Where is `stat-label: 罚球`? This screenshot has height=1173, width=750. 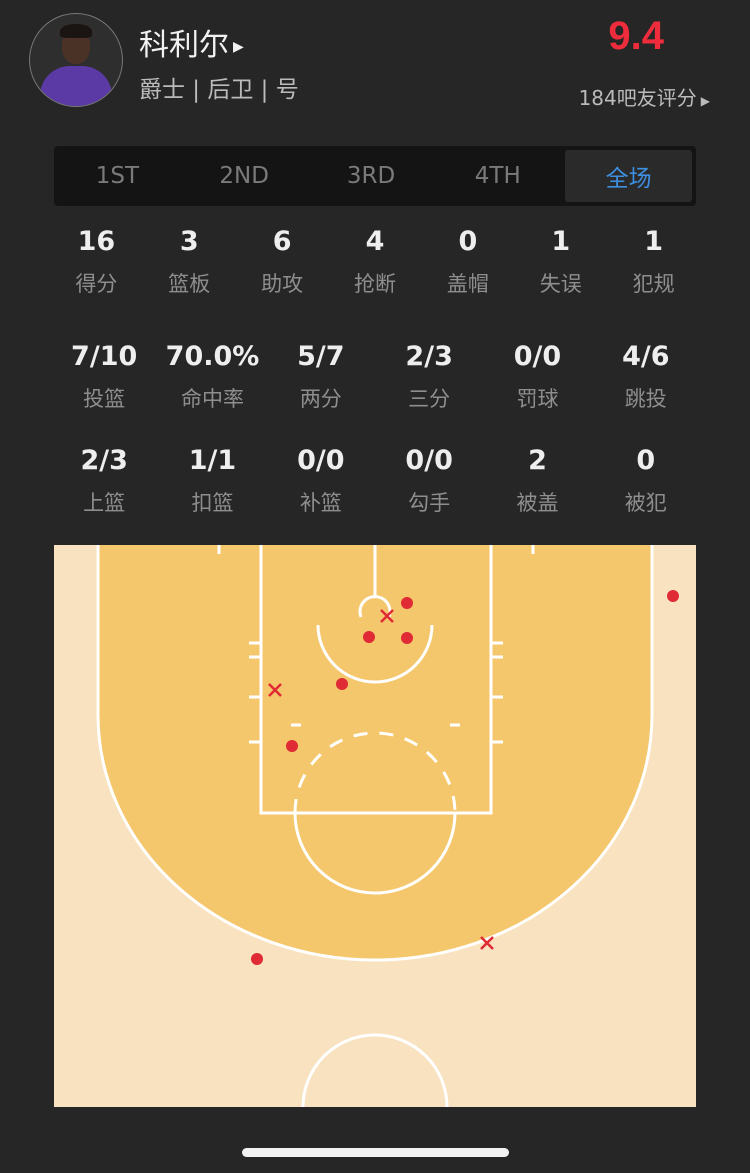 stat-label: 罚球 is located at coordinates (537, 399).